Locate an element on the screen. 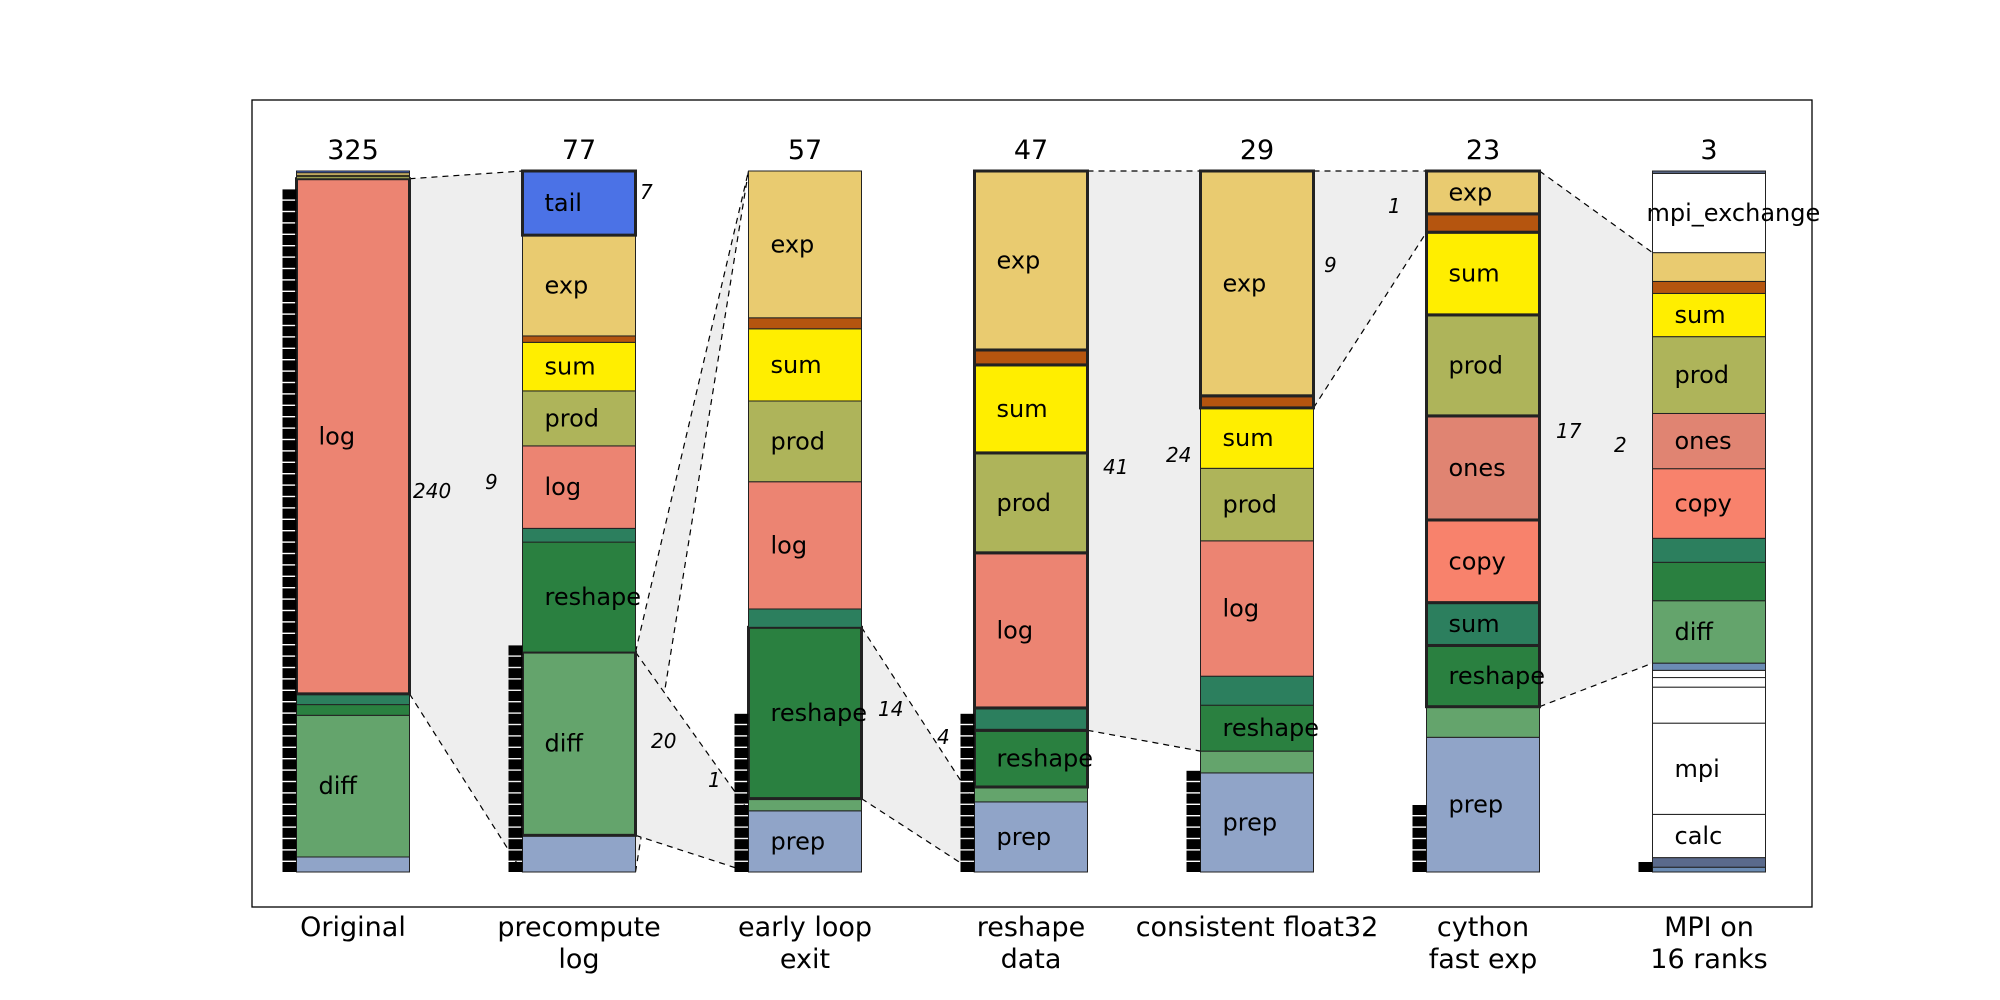  annotation: 17 is located at coordinates (1569, 431).